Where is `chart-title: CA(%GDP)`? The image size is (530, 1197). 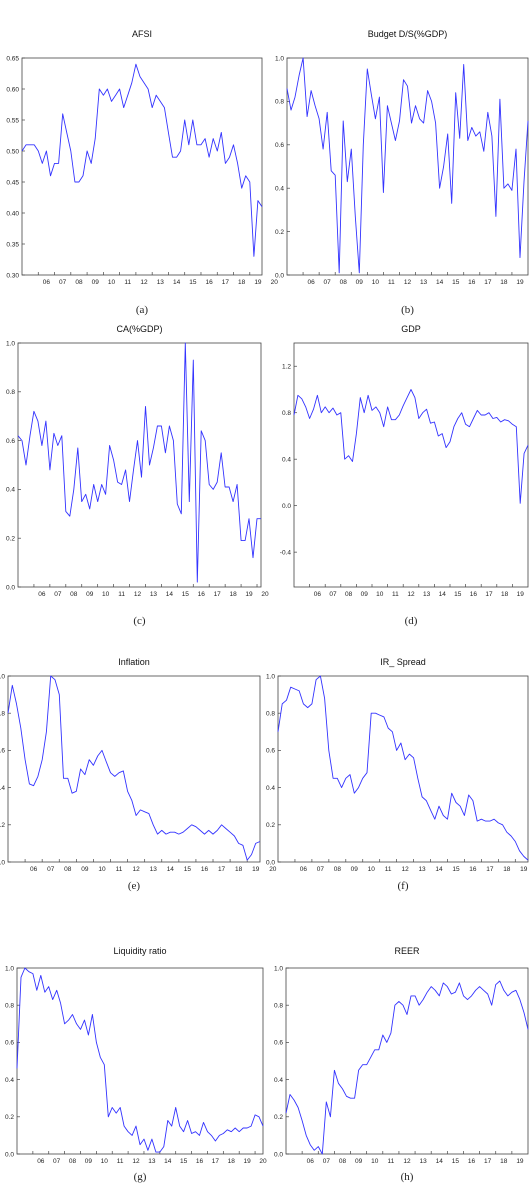
chart-title: CA(%GDP) is located at coordinates (139, 329).